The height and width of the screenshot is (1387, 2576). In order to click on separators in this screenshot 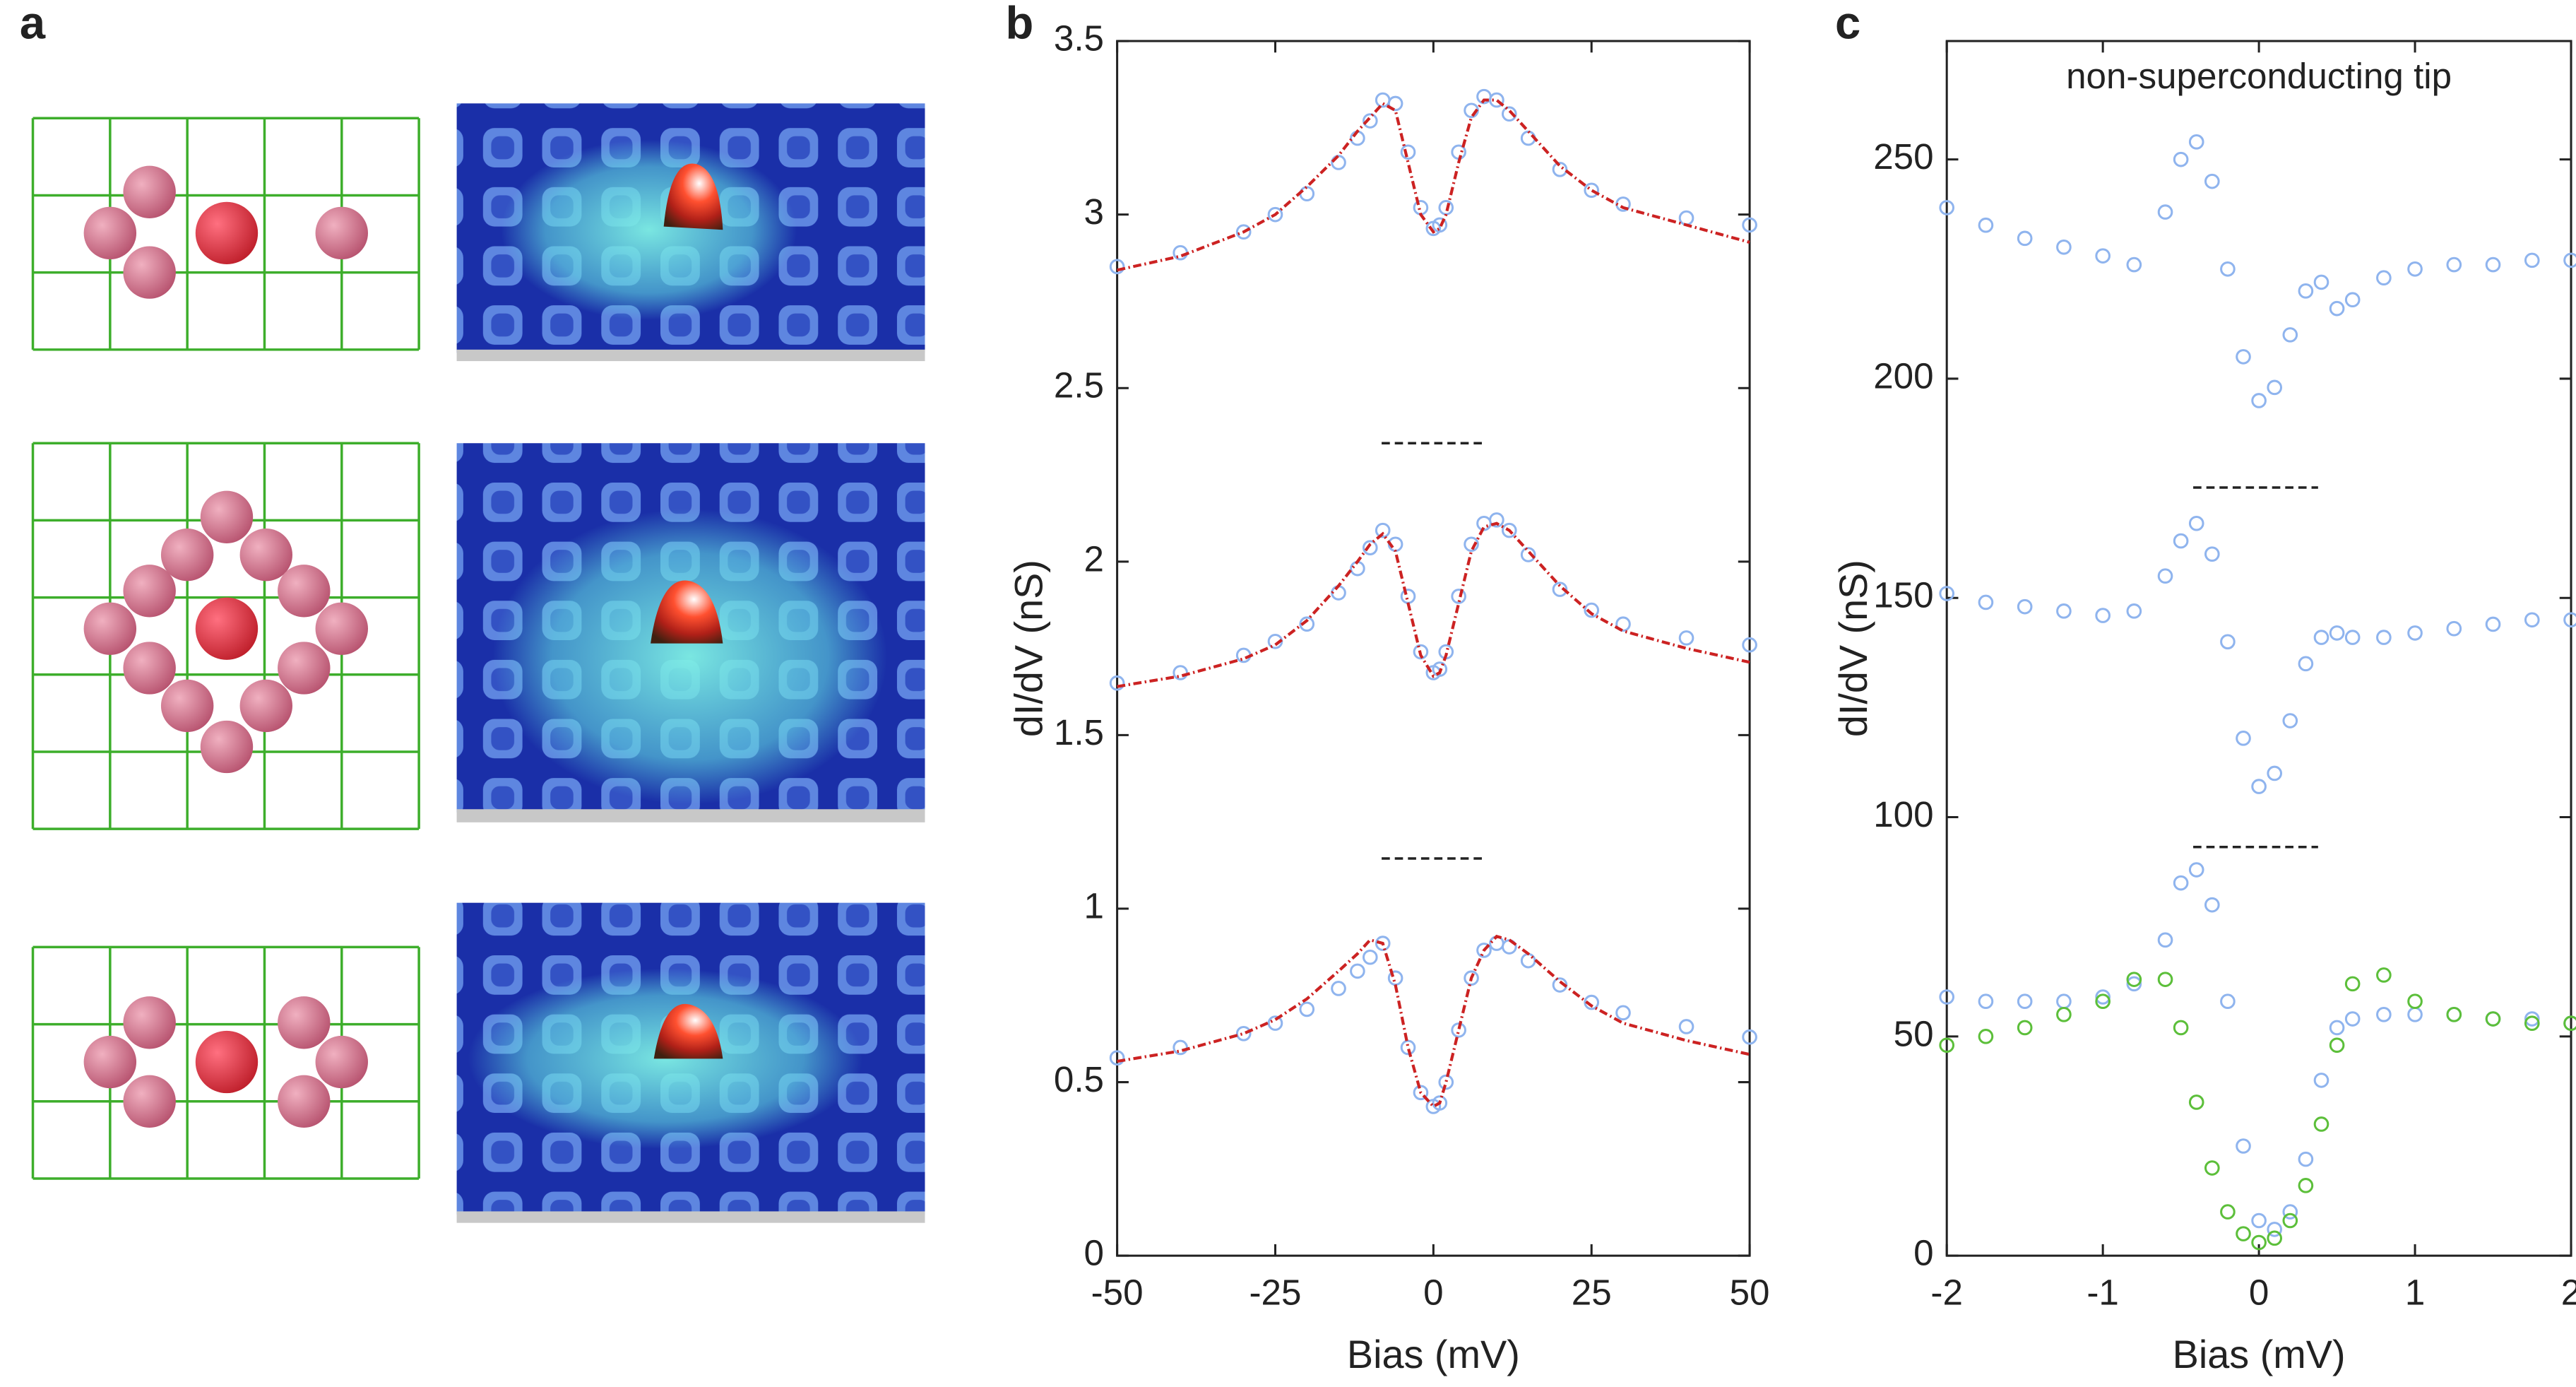, I will do `click(1850, 651)`.